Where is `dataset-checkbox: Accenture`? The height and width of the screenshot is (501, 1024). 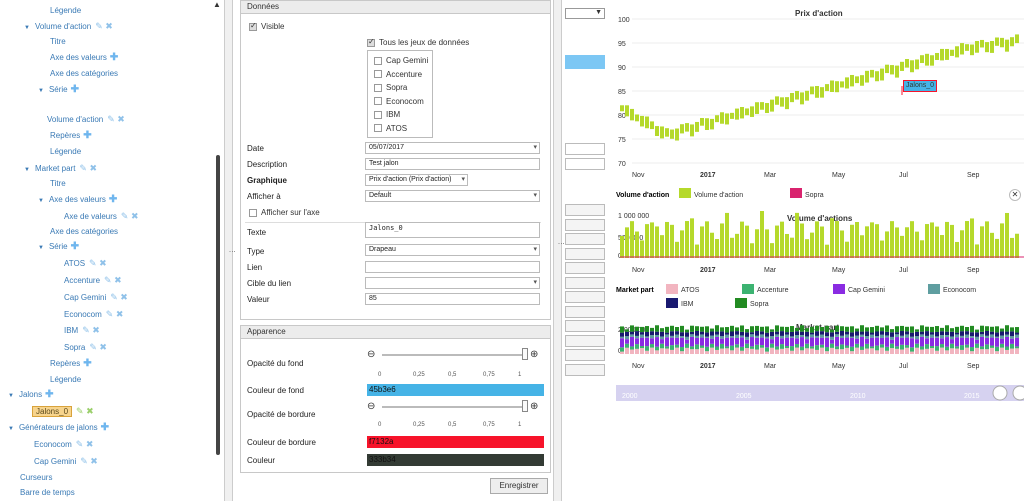
dataset-checkbox: Accenture is located at coordinates (398, 74).